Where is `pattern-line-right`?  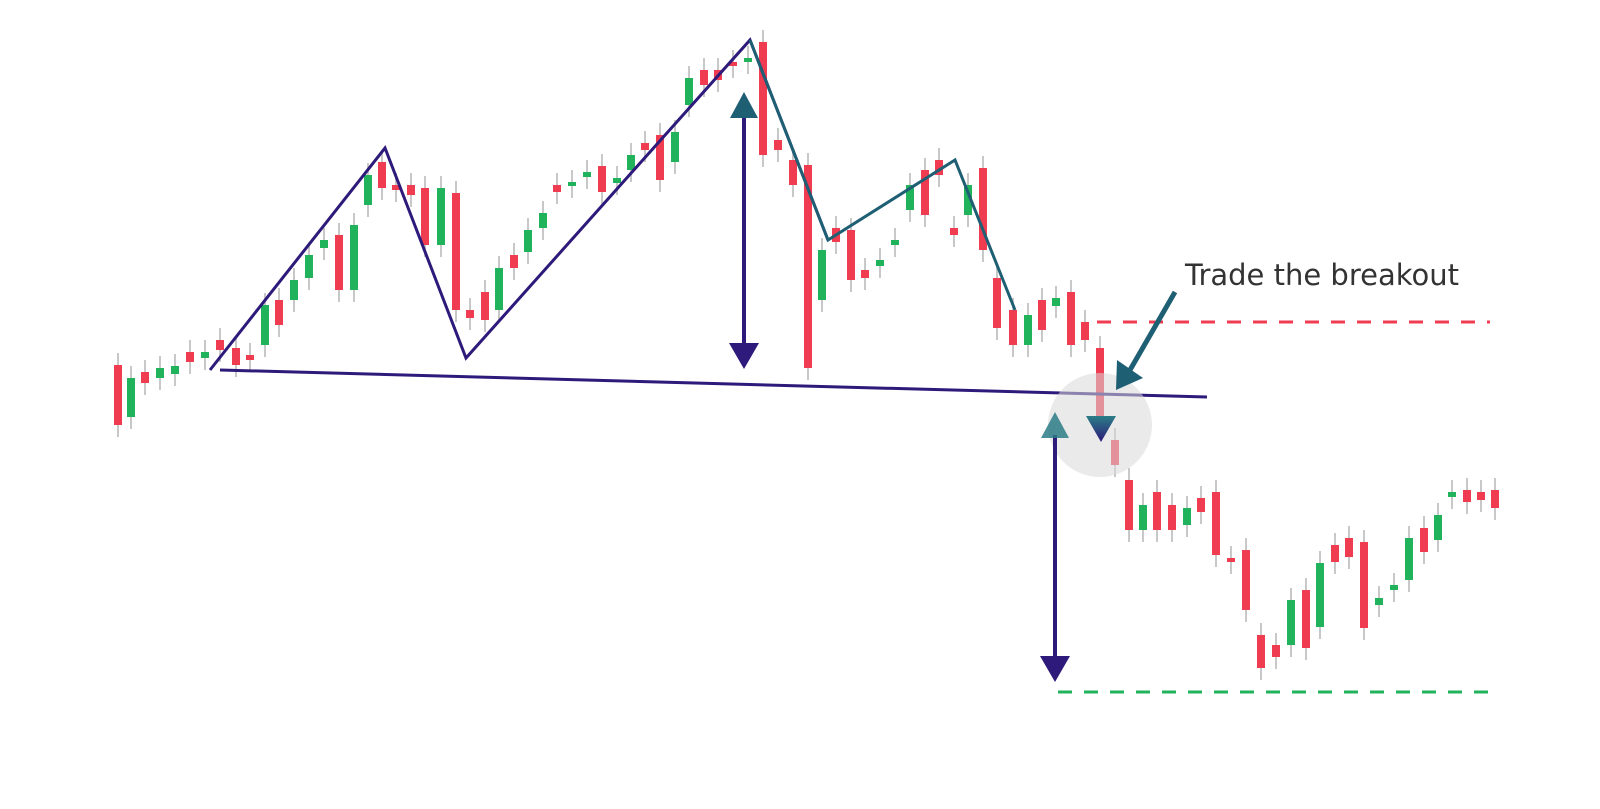
pattern-line-right is located at coordinates (882, 175).